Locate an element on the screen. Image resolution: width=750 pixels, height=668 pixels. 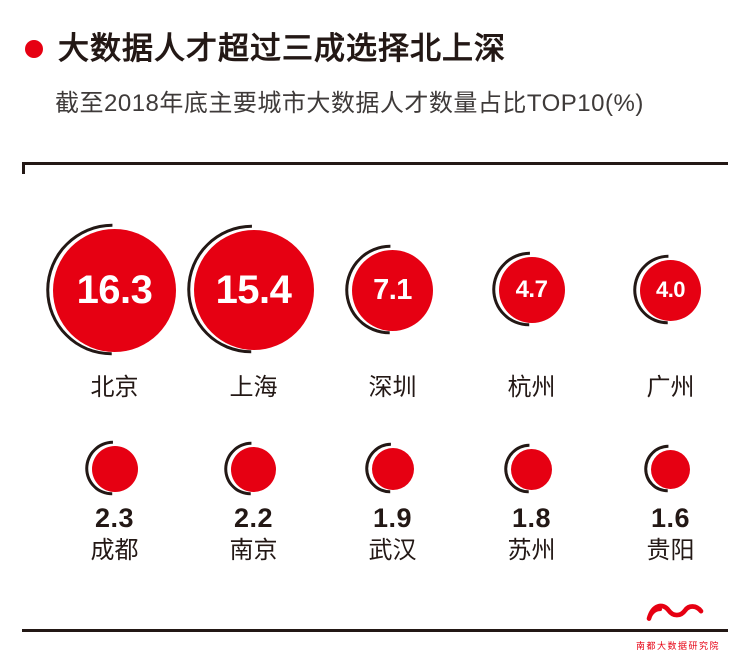
bubble-value: 4.0 is located at coordinates (670, 290).